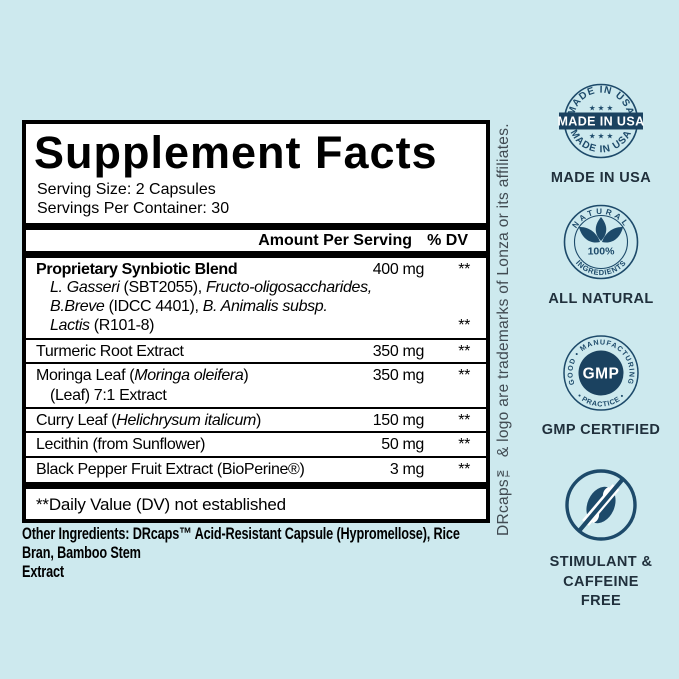 The width and height of the screenshot is (679, 679). What do you see at coordinates (601, 591) in the screenshot?
I see `badge-label-line2: CAFFEINE FREE` at bounding box center [601, 591].